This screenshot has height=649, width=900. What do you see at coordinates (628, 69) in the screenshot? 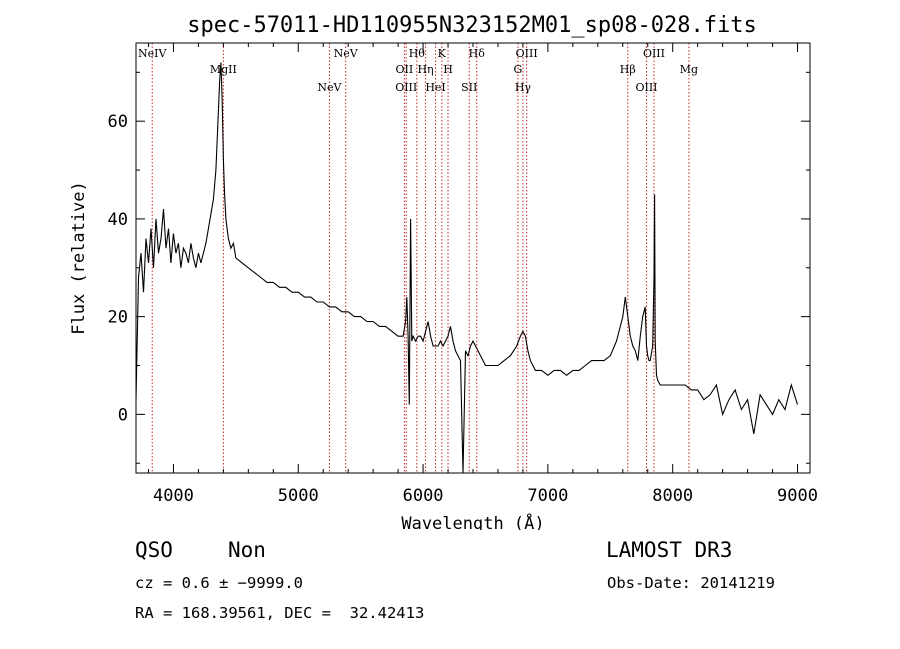
I see `line-label-16: Hβ` at bounding box center [628, 69].